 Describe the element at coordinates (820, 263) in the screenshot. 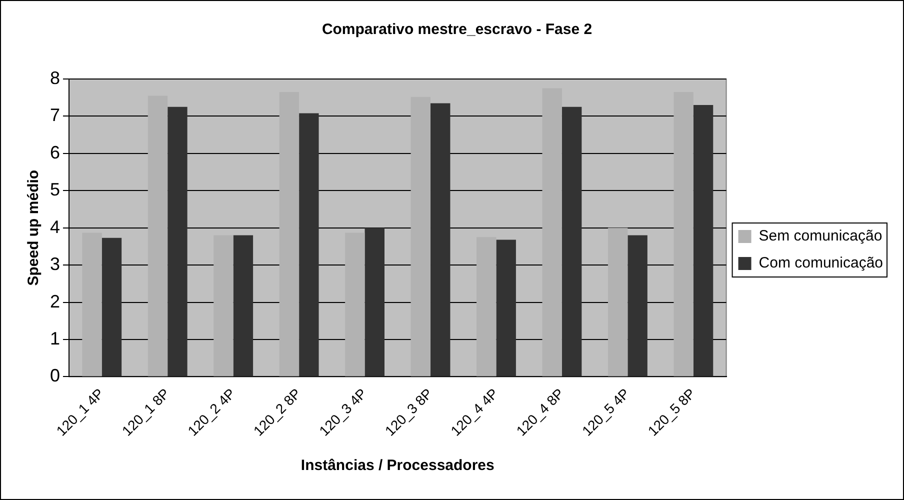

I see `legend-label: Com comunicação` at that location.